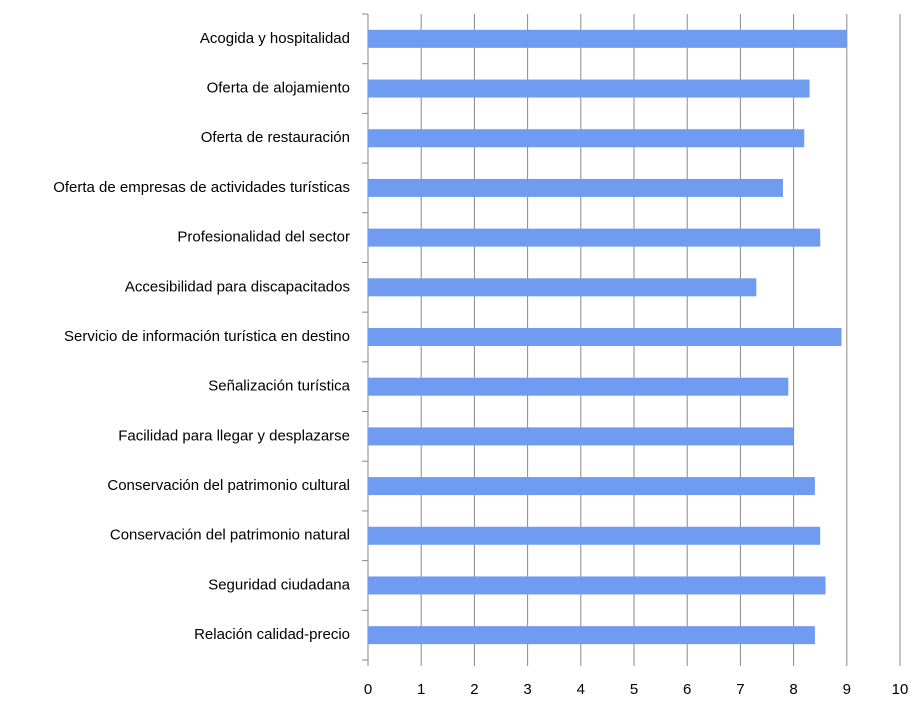 The width and height of the screenshot is (913, 702). Describe the element at coordinates (278, 88) in the screenshot. I see `y-tick-label: Oferta de alojamiento` at that location.